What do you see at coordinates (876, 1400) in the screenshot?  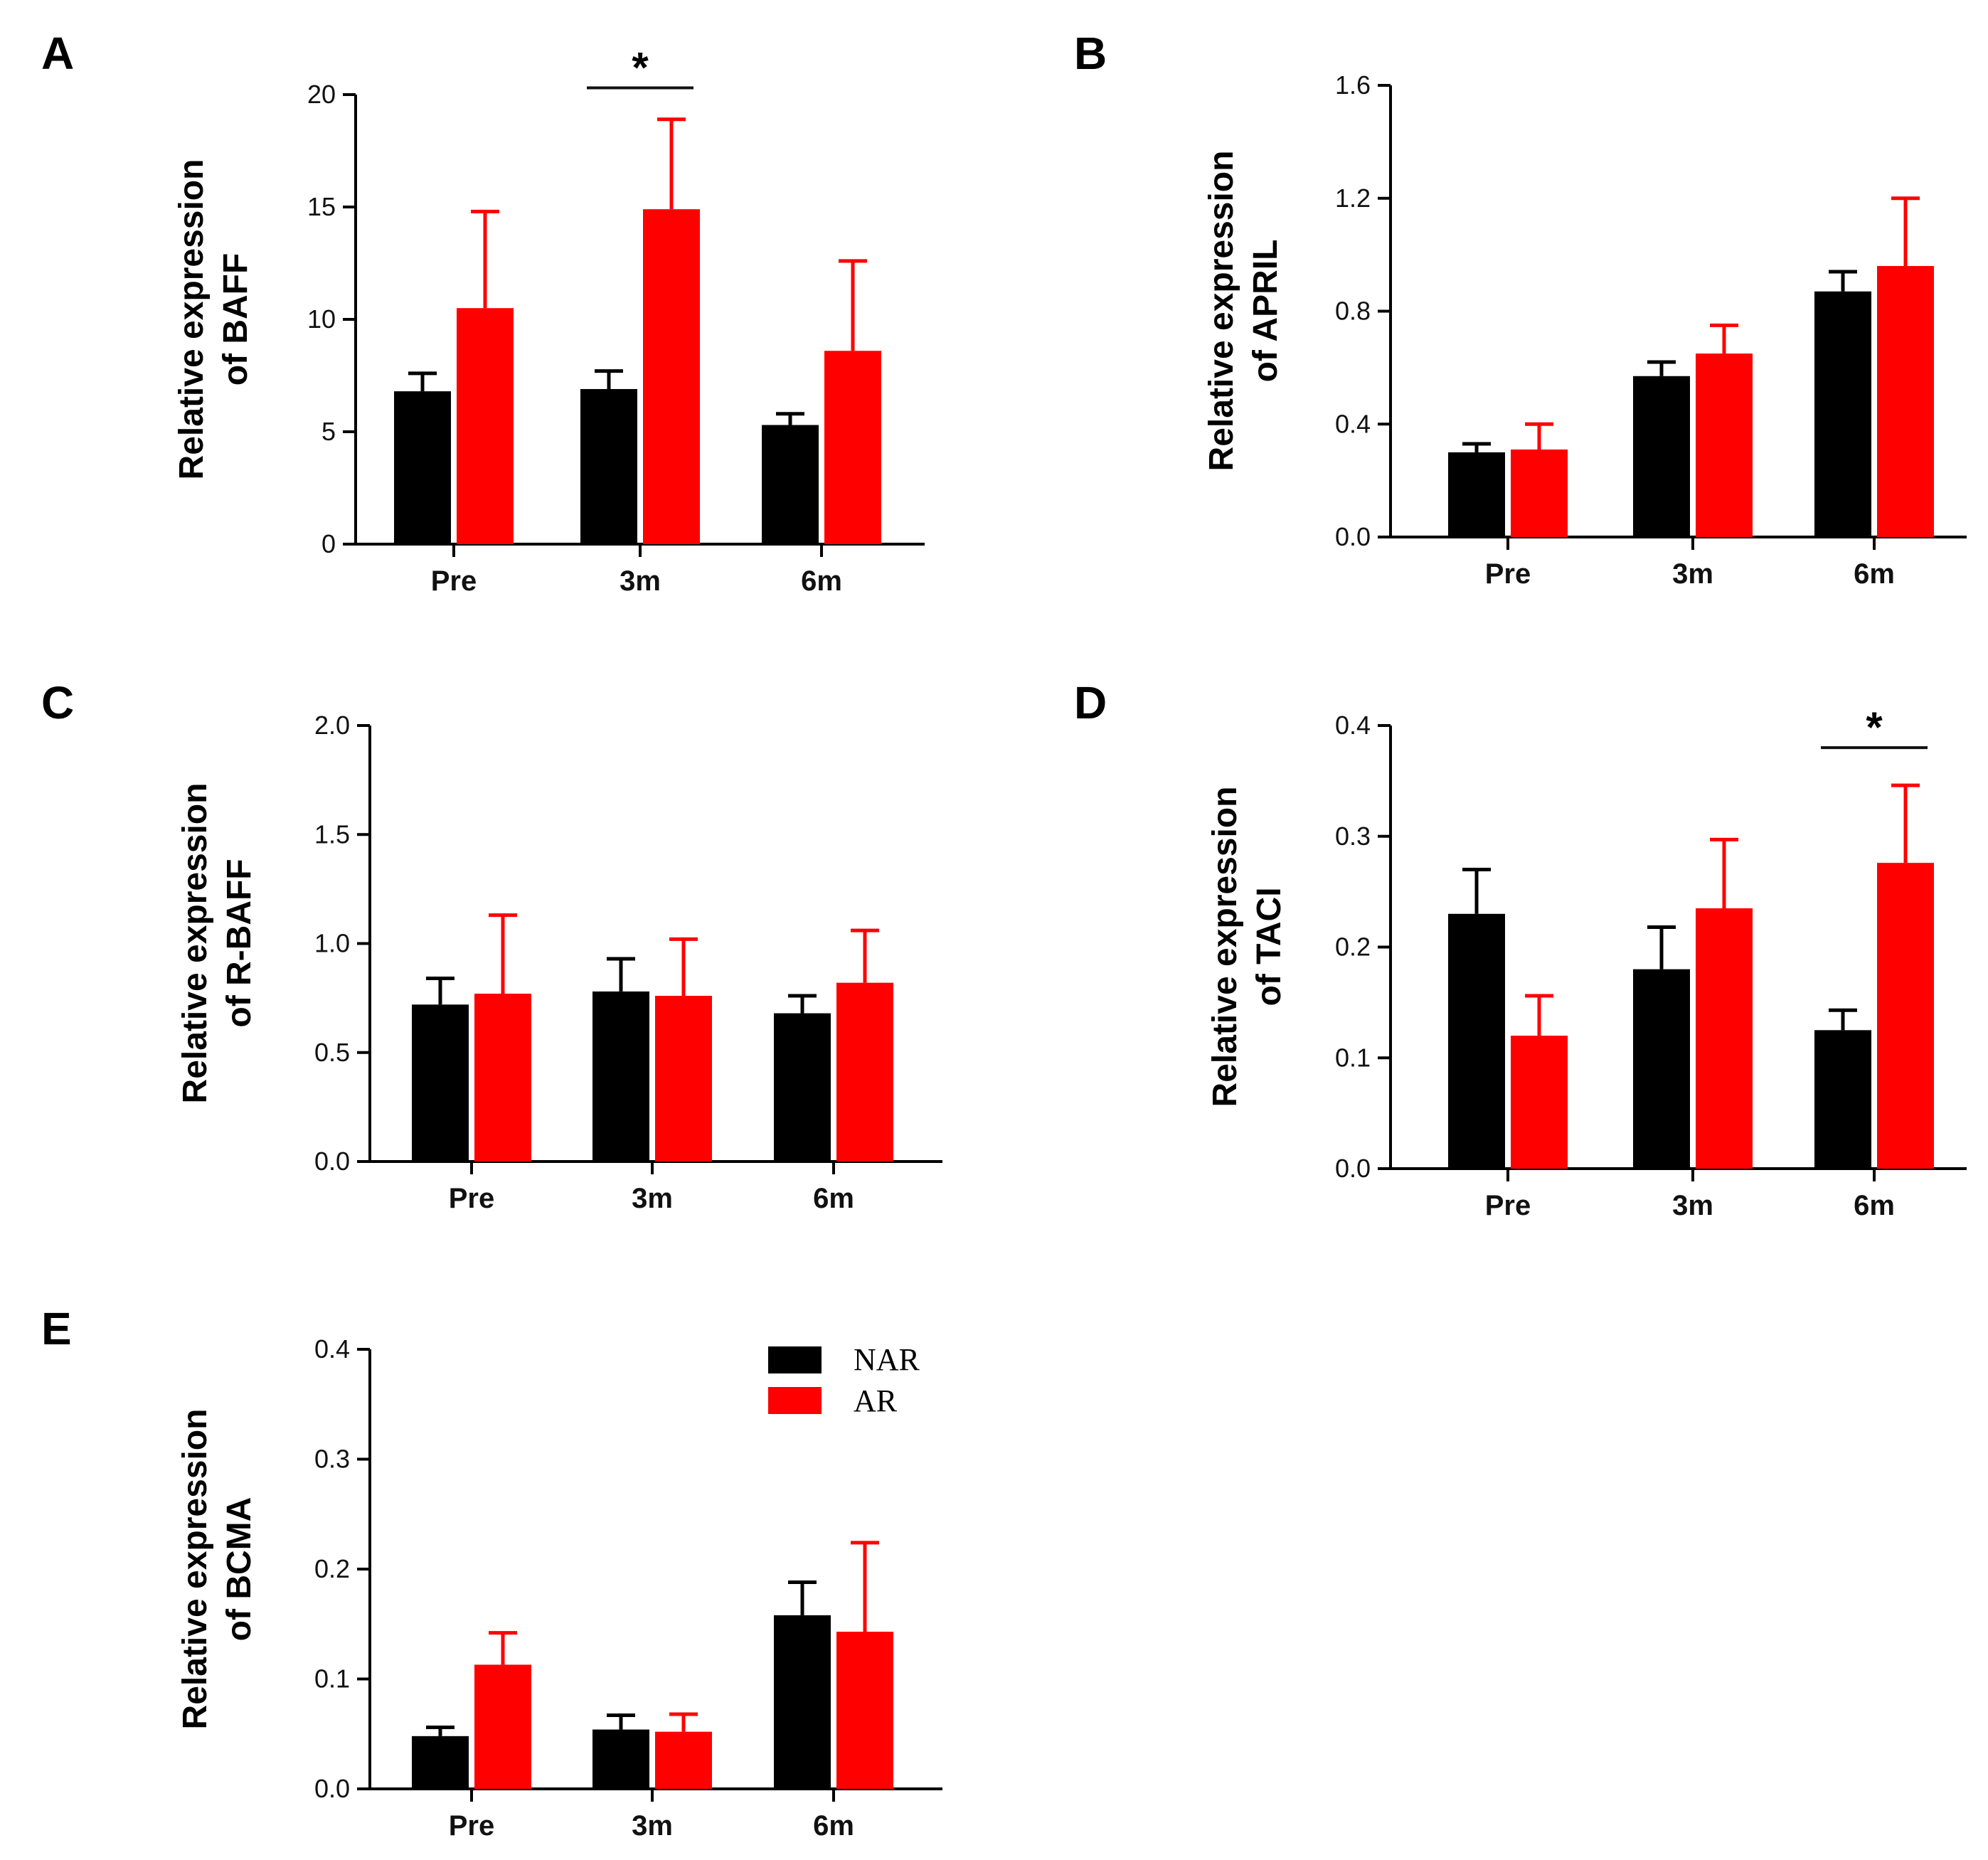 I see `legend-label-ar: AR` at bounding box center [876, 1400].